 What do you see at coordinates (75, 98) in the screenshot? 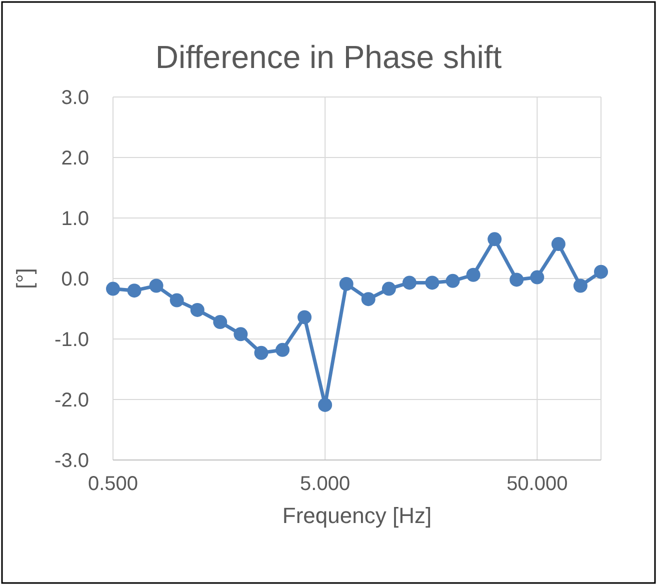
I see `y-tick-label: 3.0` at bounding box center [75, 98].